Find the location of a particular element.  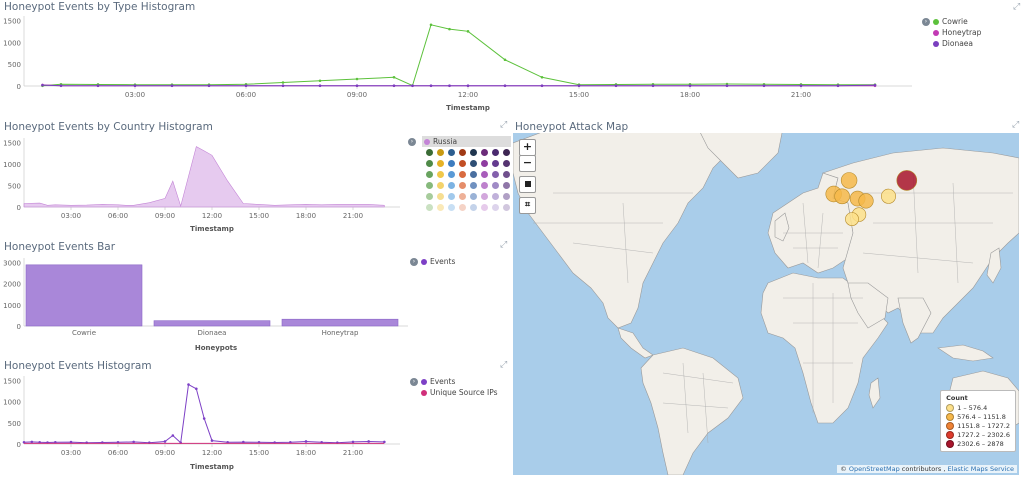

legend-item-0: › Events is located at coordinates (454, 381).